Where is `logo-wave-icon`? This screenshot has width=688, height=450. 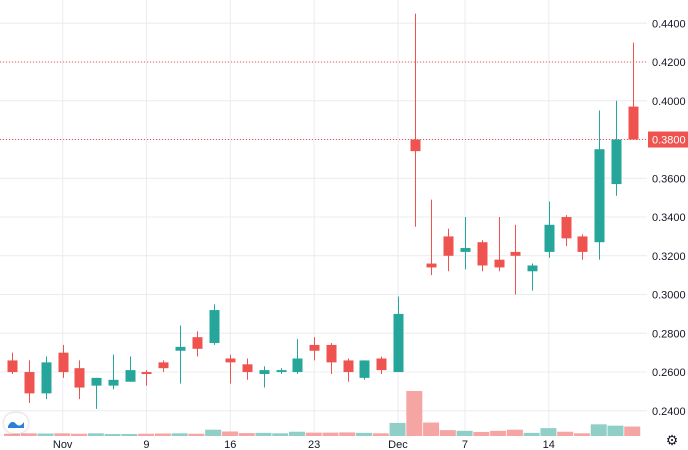
logo-wave-icon is located at coordinates (16, 424).